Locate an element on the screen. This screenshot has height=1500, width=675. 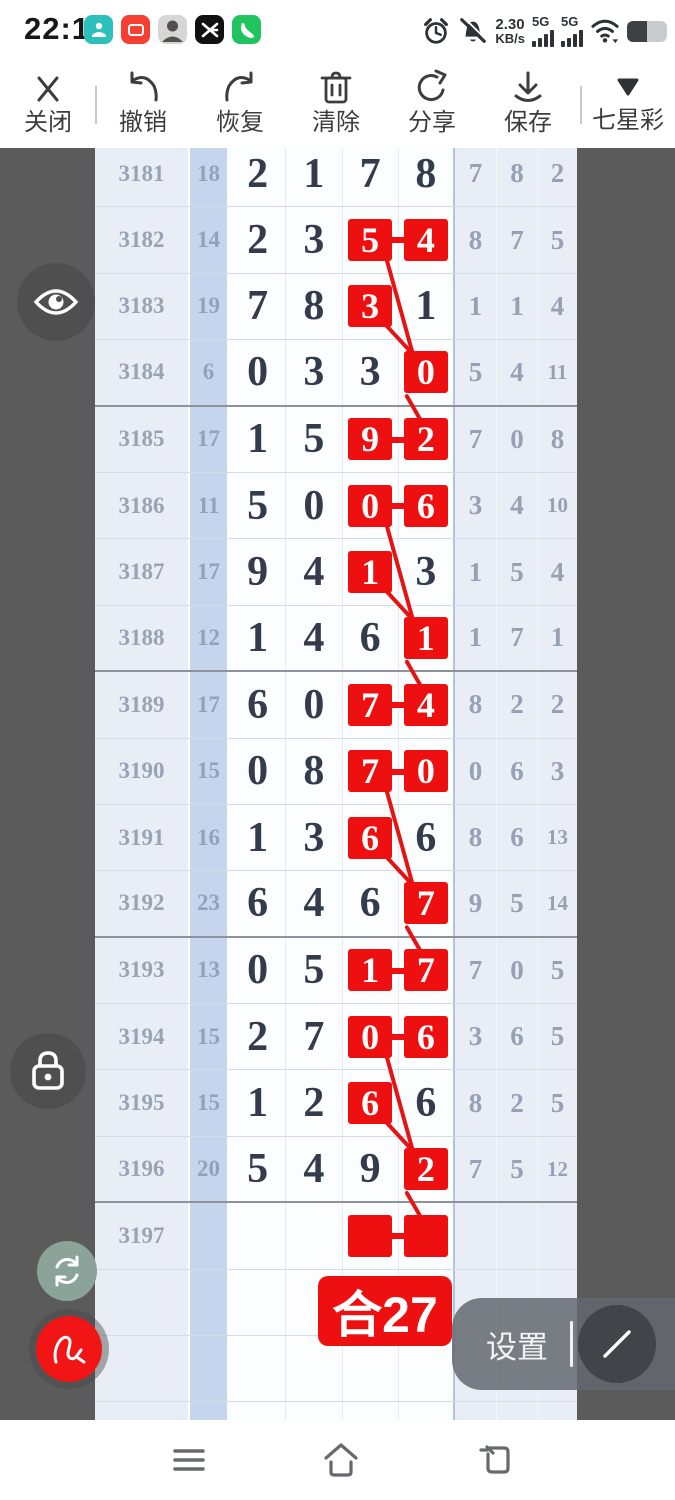
lottery-type-selector: 七星彩 is located at coordinates (627, 106).